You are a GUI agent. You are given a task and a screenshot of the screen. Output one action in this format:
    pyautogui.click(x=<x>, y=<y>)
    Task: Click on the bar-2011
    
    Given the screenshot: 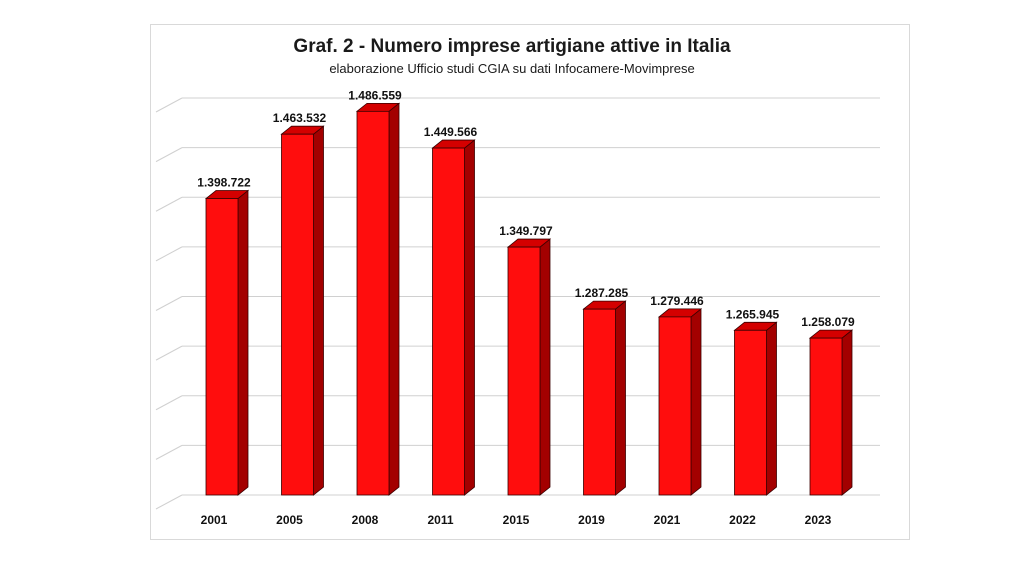 What is the action you would take?
    pyautogui.click(x=453, y=317)
    